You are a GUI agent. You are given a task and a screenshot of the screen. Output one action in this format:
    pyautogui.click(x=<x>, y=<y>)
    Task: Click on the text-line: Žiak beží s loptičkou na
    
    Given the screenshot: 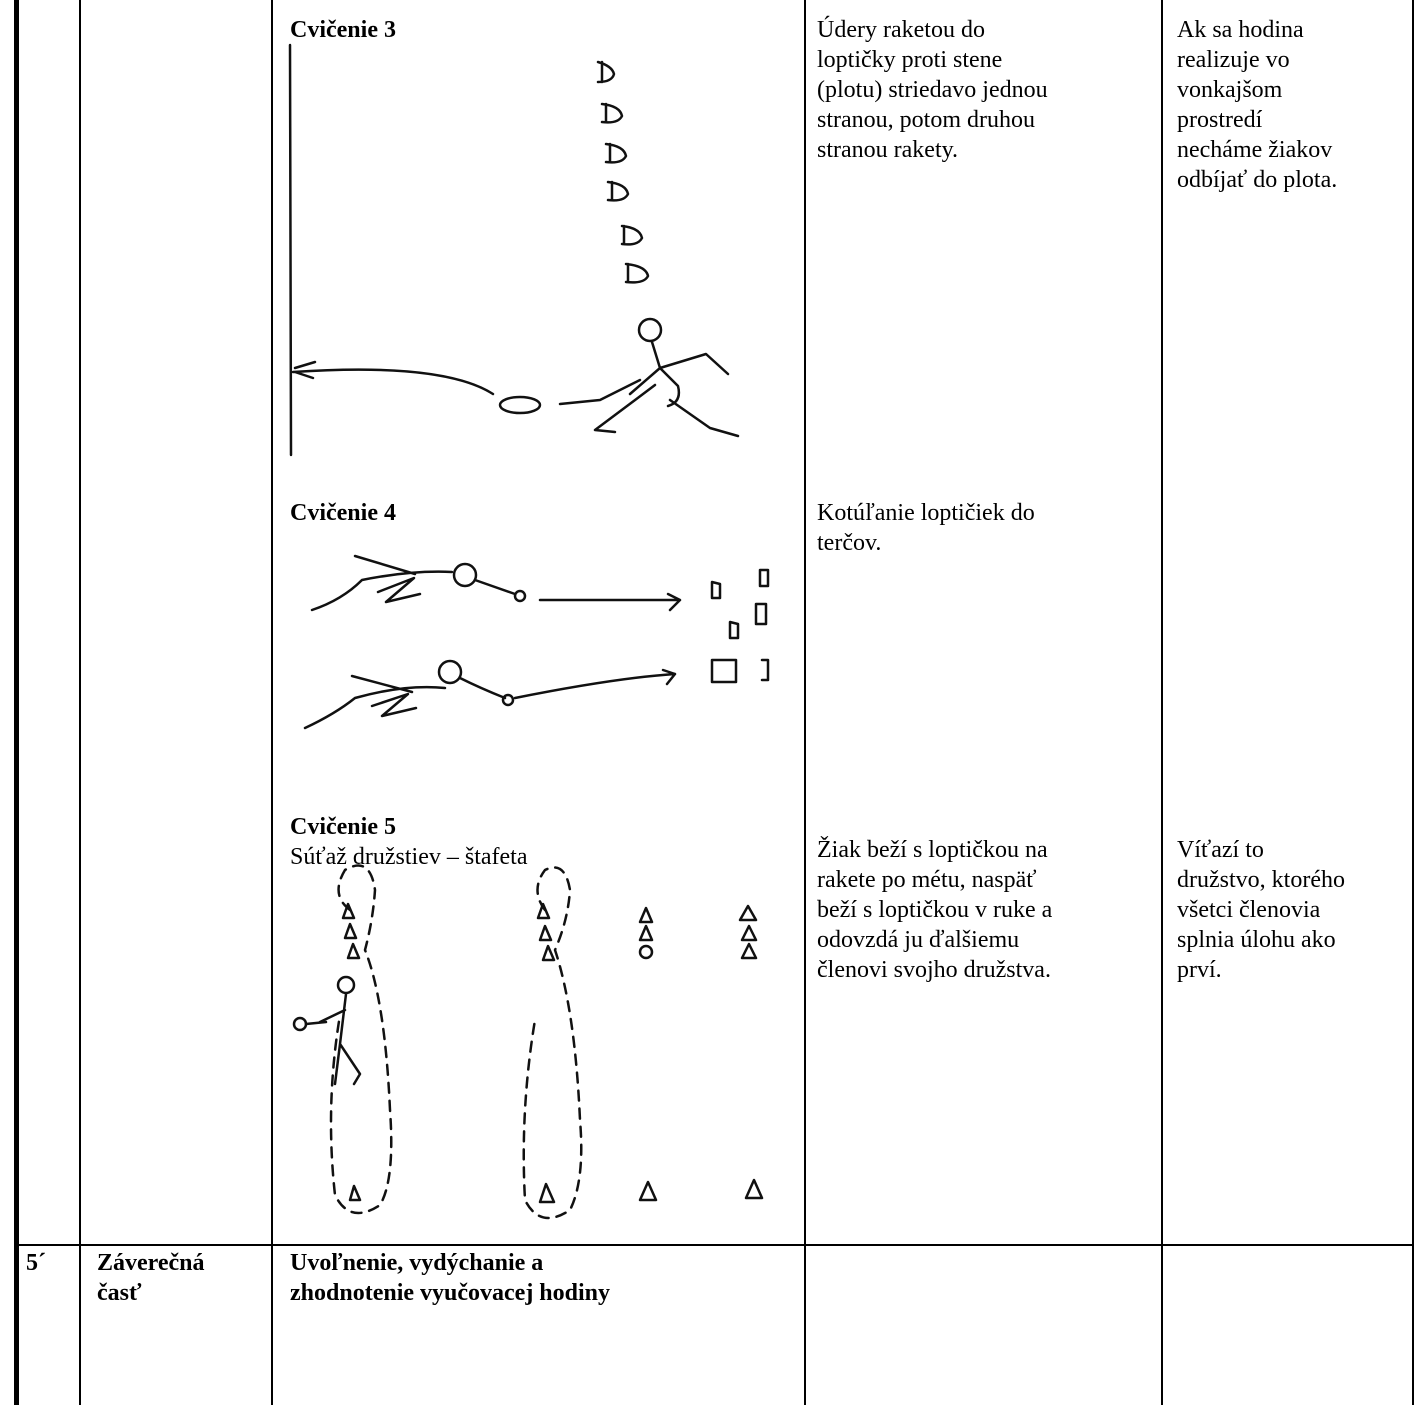 What is the action you would take?
    pyautogui.click(x=932, y=850)
    